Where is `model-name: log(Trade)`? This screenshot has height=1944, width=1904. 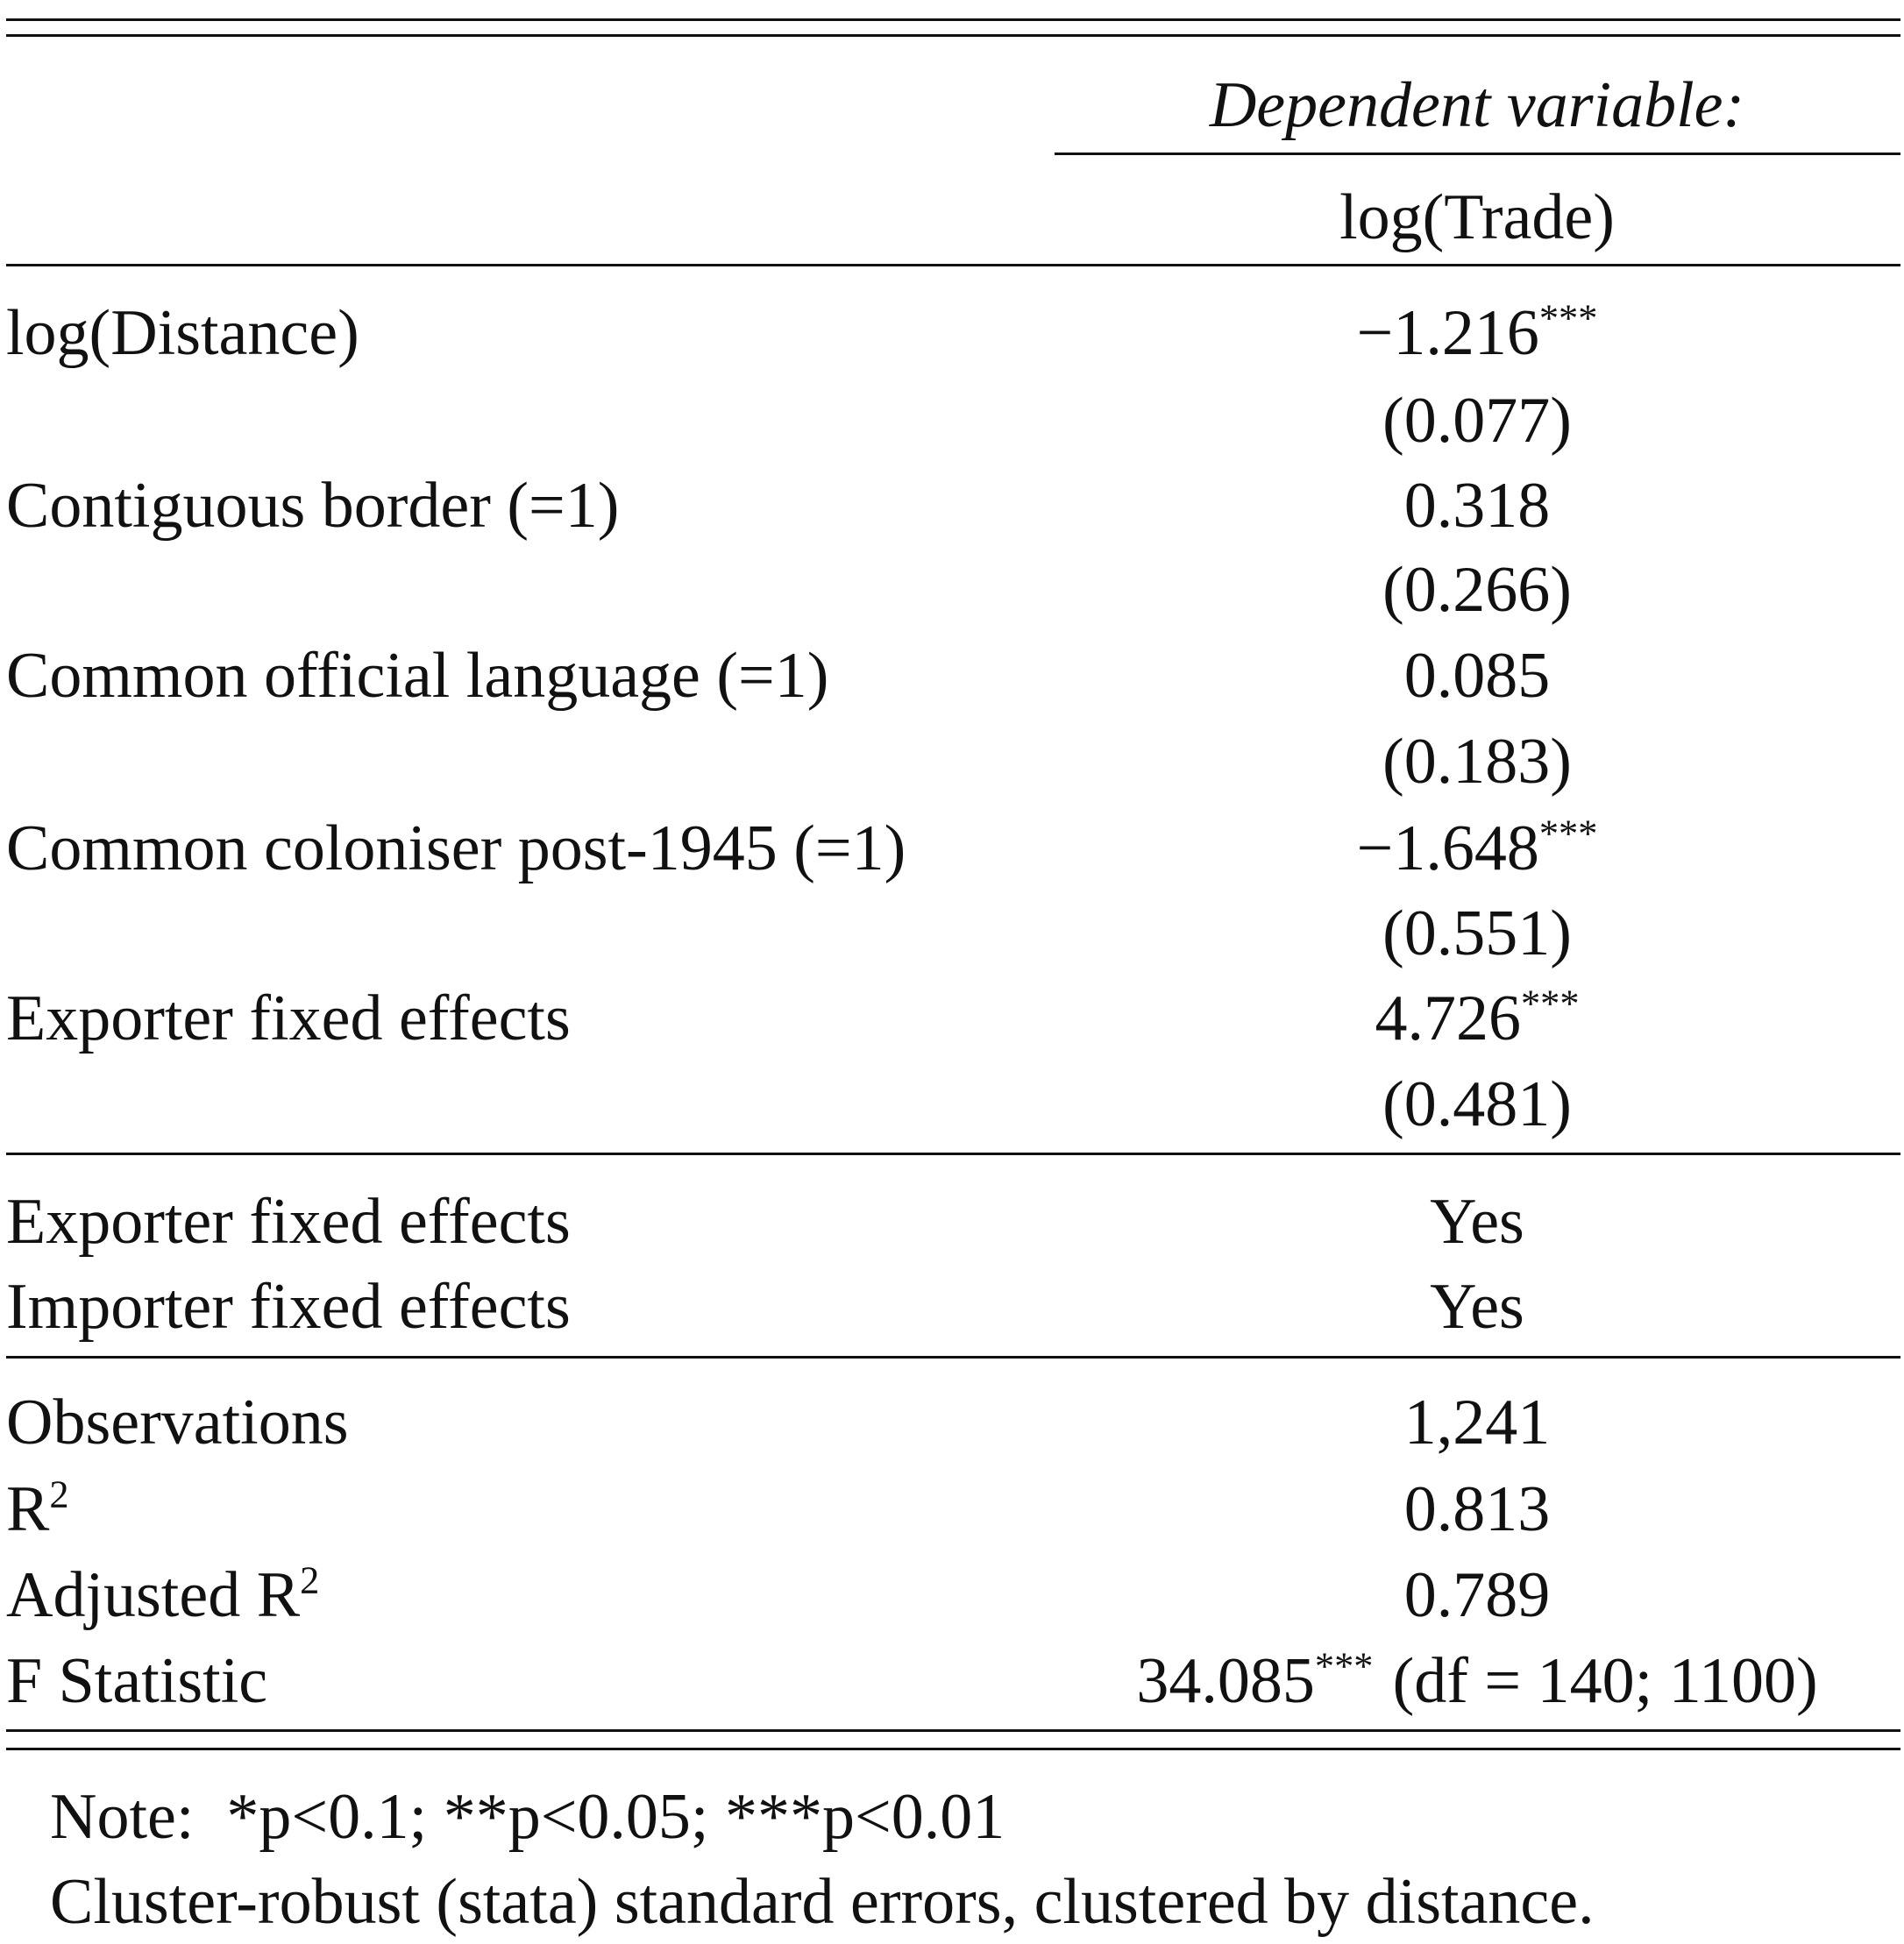 model-name: log(Trade) is located at coordinates (1477, 217).